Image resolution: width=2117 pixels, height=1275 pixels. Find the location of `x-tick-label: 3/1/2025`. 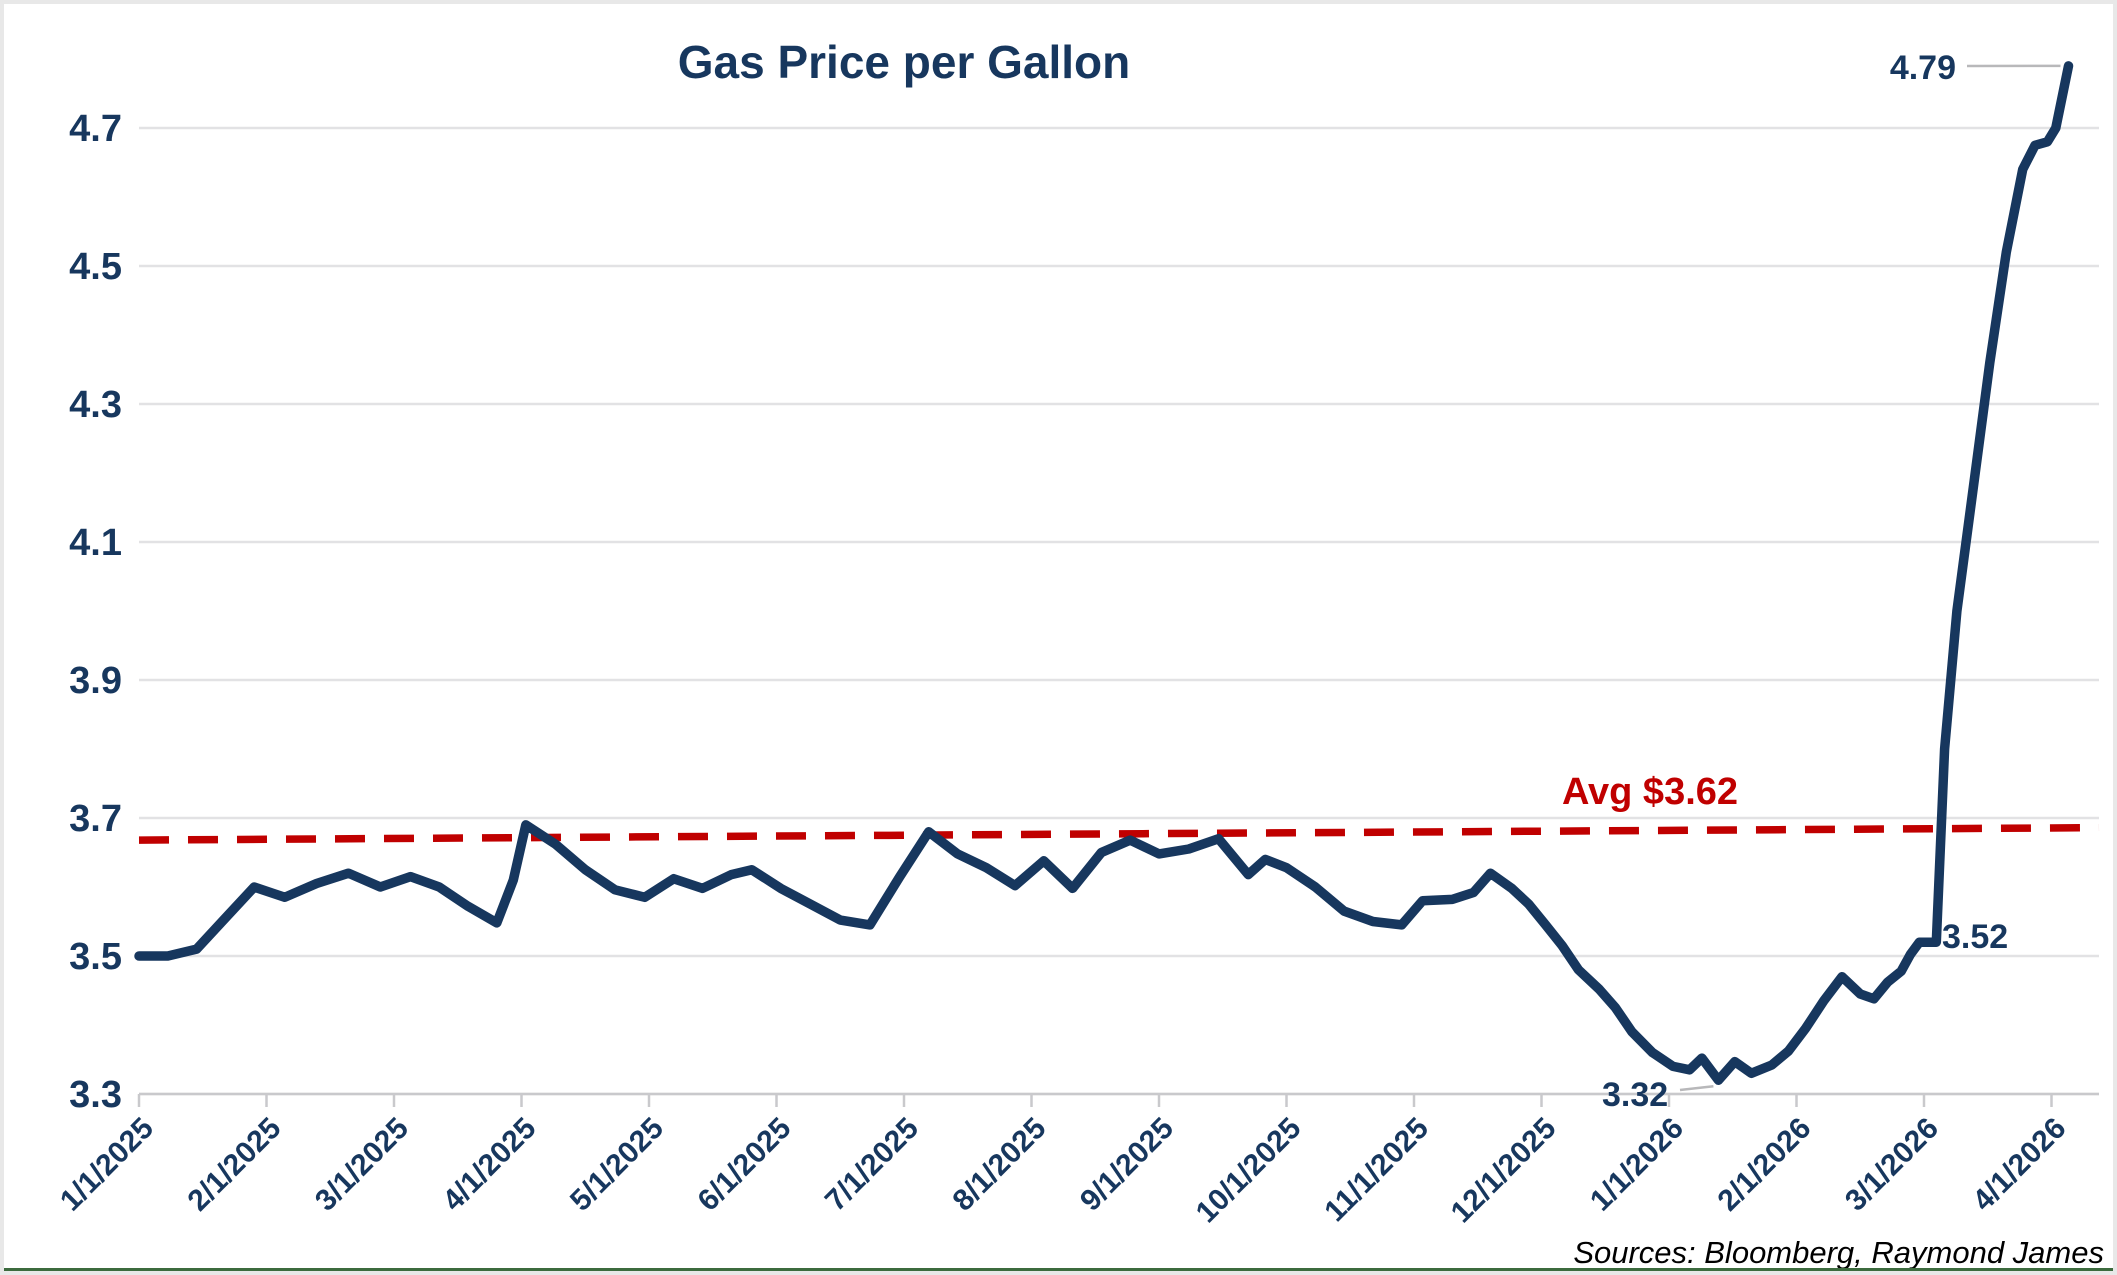

x-tick-label: 3/1/2025 is located at coordinates (362, 1165).